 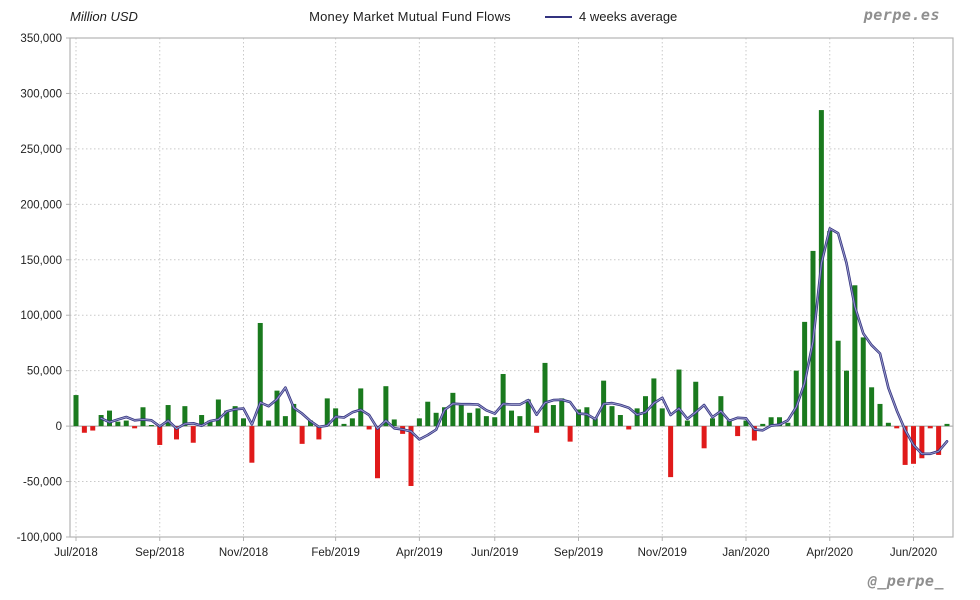 What do you see at coordinates (901, 15) in the screenshot?
I see `watermark-site: perpe.es` at bounding box center [901, 15].